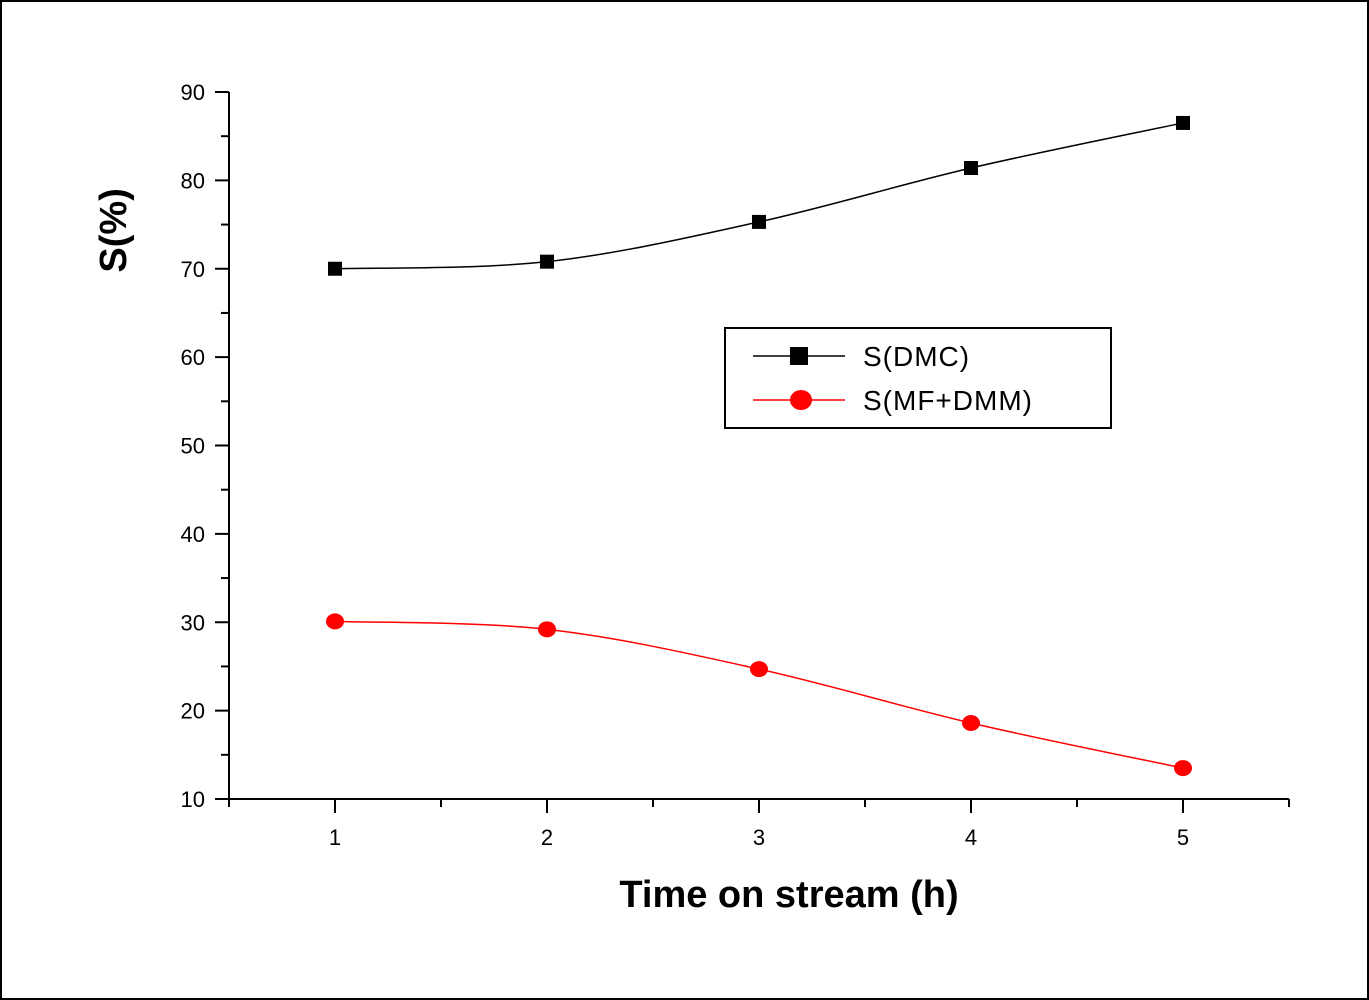 The image size is (1369, 1000). Describe the element at coordinates (193, 269) in the screenshot. I see `y-tick-label: 70` at that location.